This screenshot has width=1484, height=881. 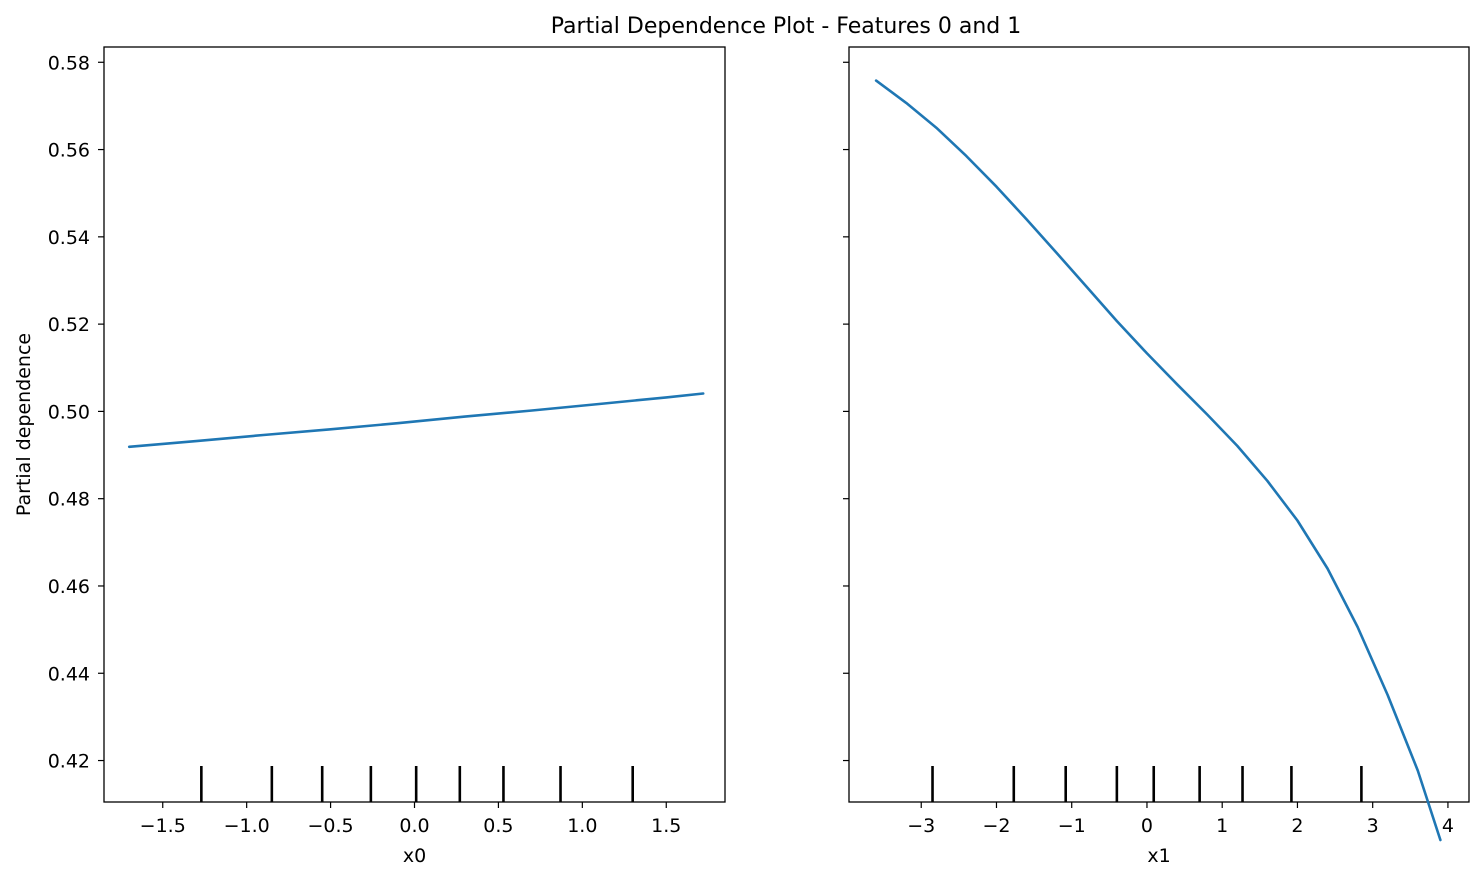 I want to click on panel-0-series-line, so click(x=416, y=420).